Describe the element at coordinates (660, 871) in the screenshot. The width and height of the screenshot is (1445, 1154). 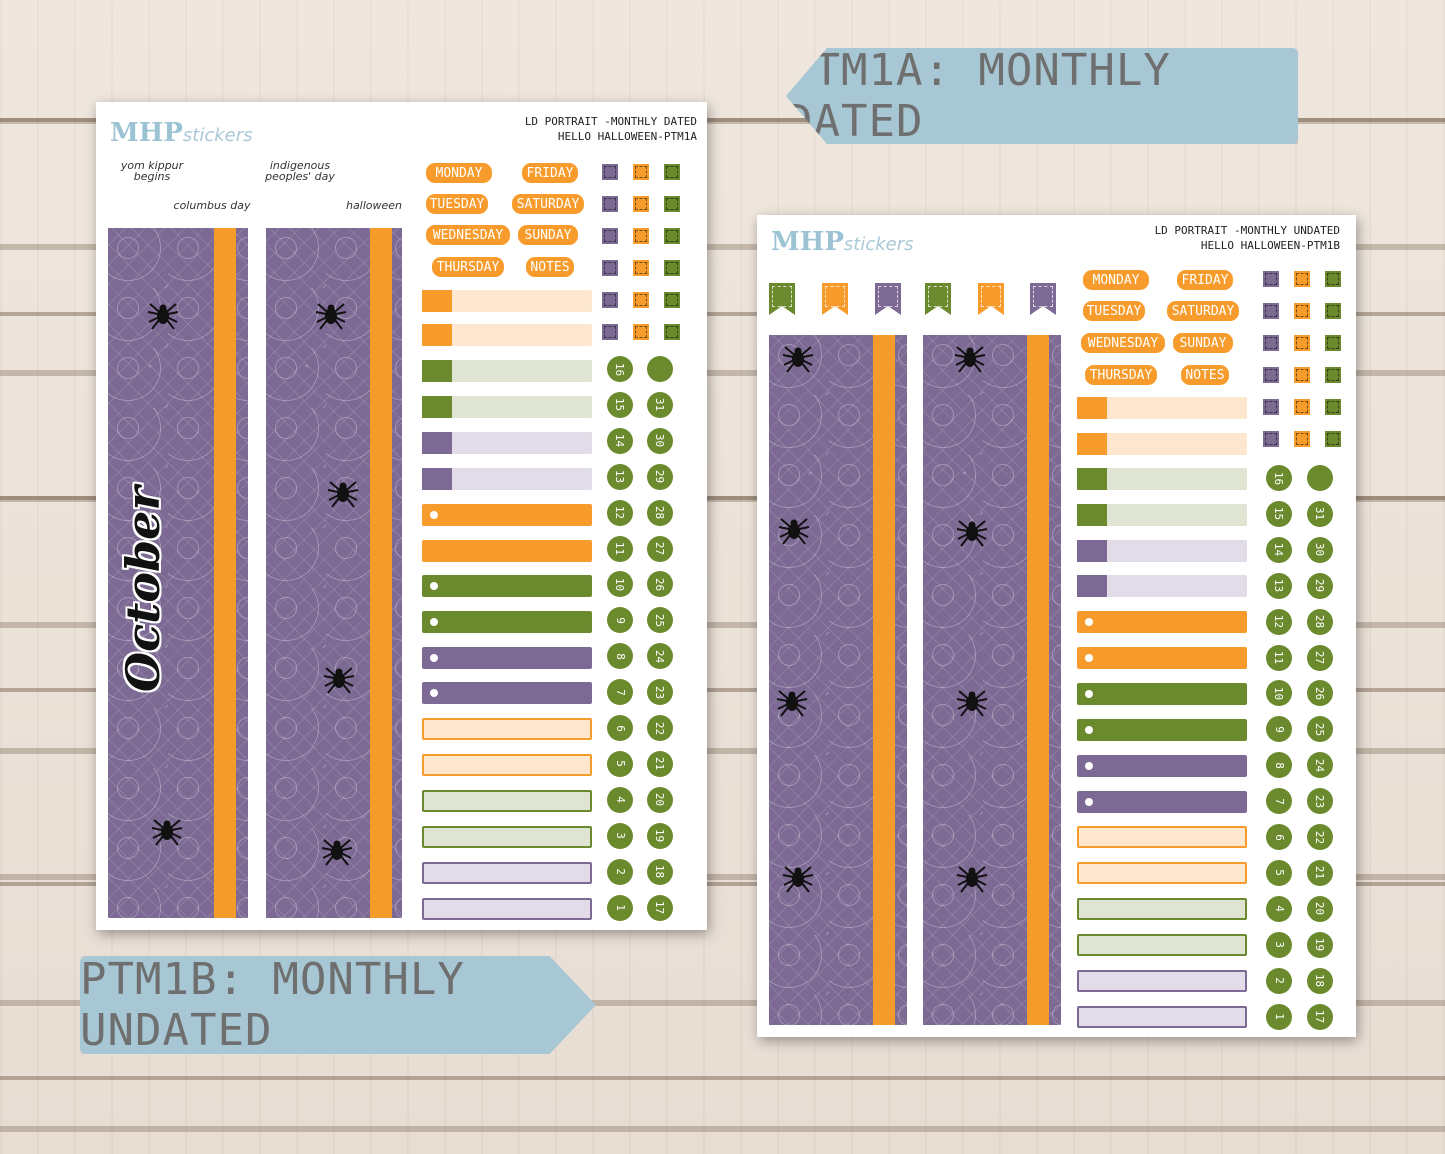
I see `date-circle: 18` at that location.